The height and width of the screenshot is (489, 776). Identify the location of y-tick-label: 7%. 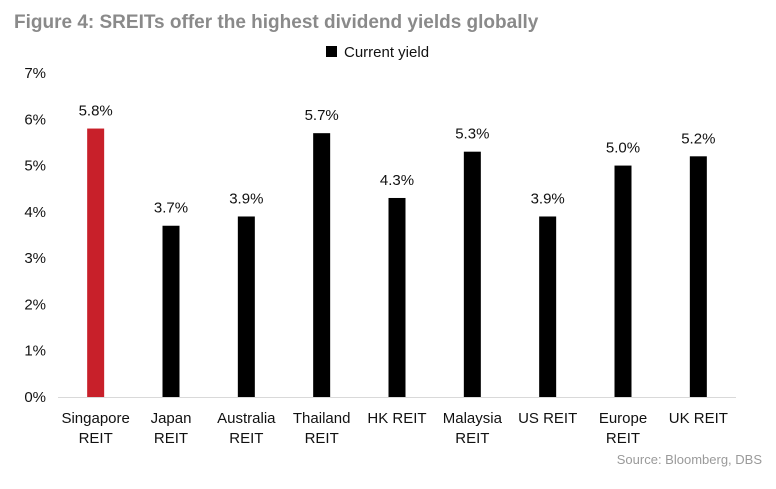
(35, 73).